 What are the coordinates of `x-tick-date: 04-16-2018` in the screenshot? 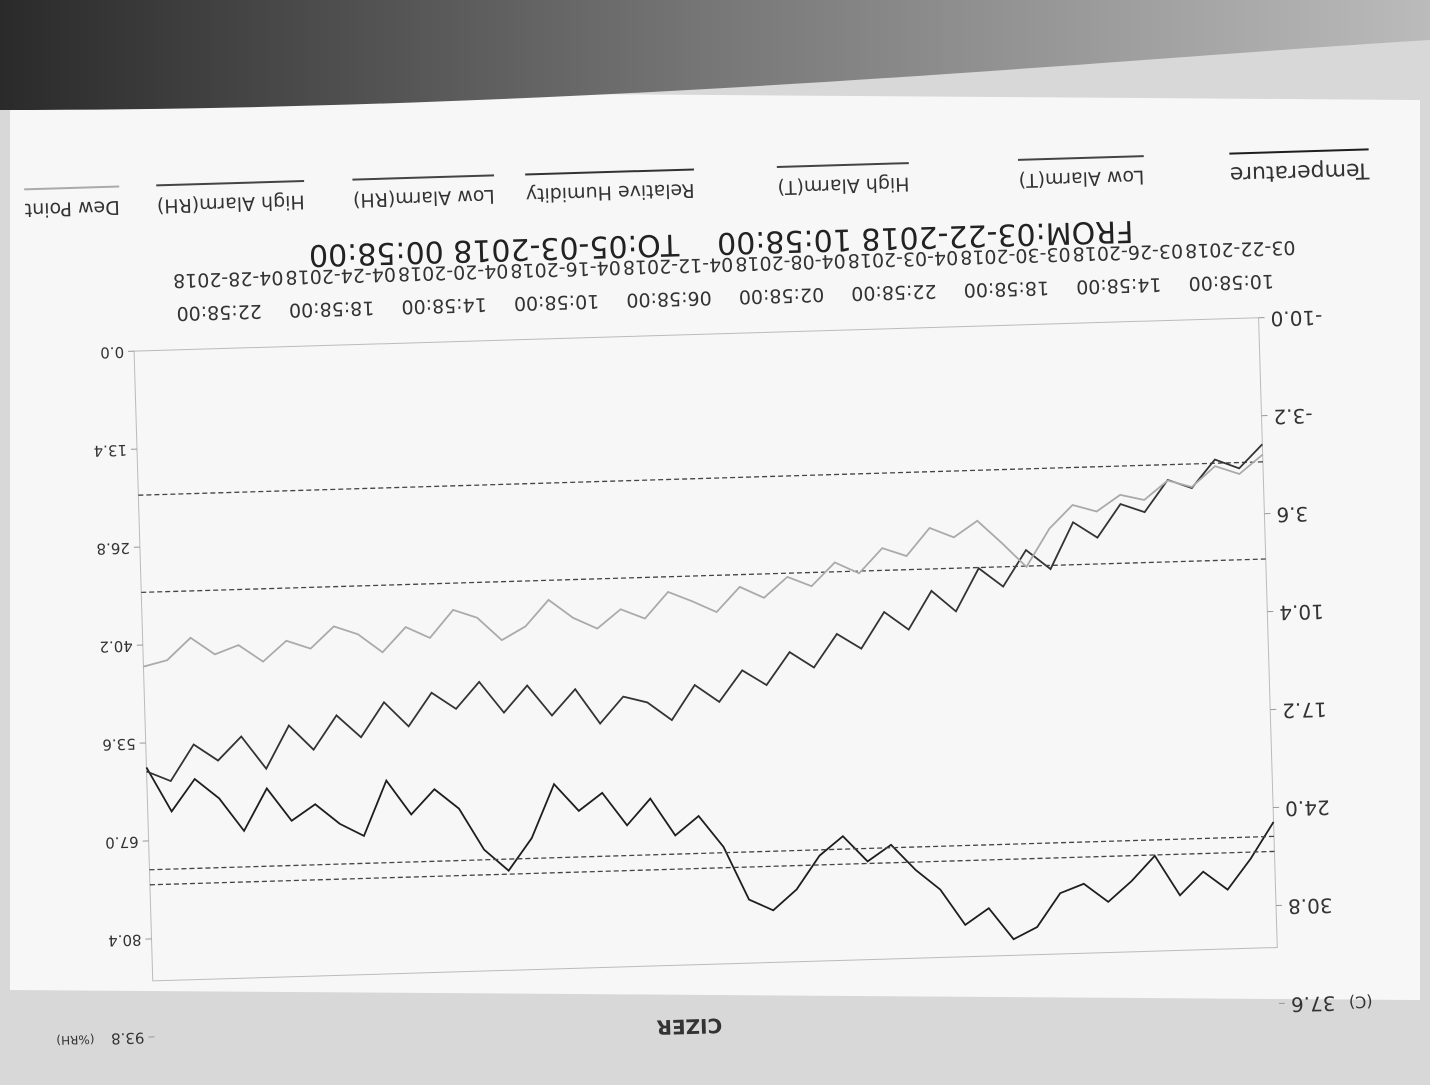 It's located at (565, 268).